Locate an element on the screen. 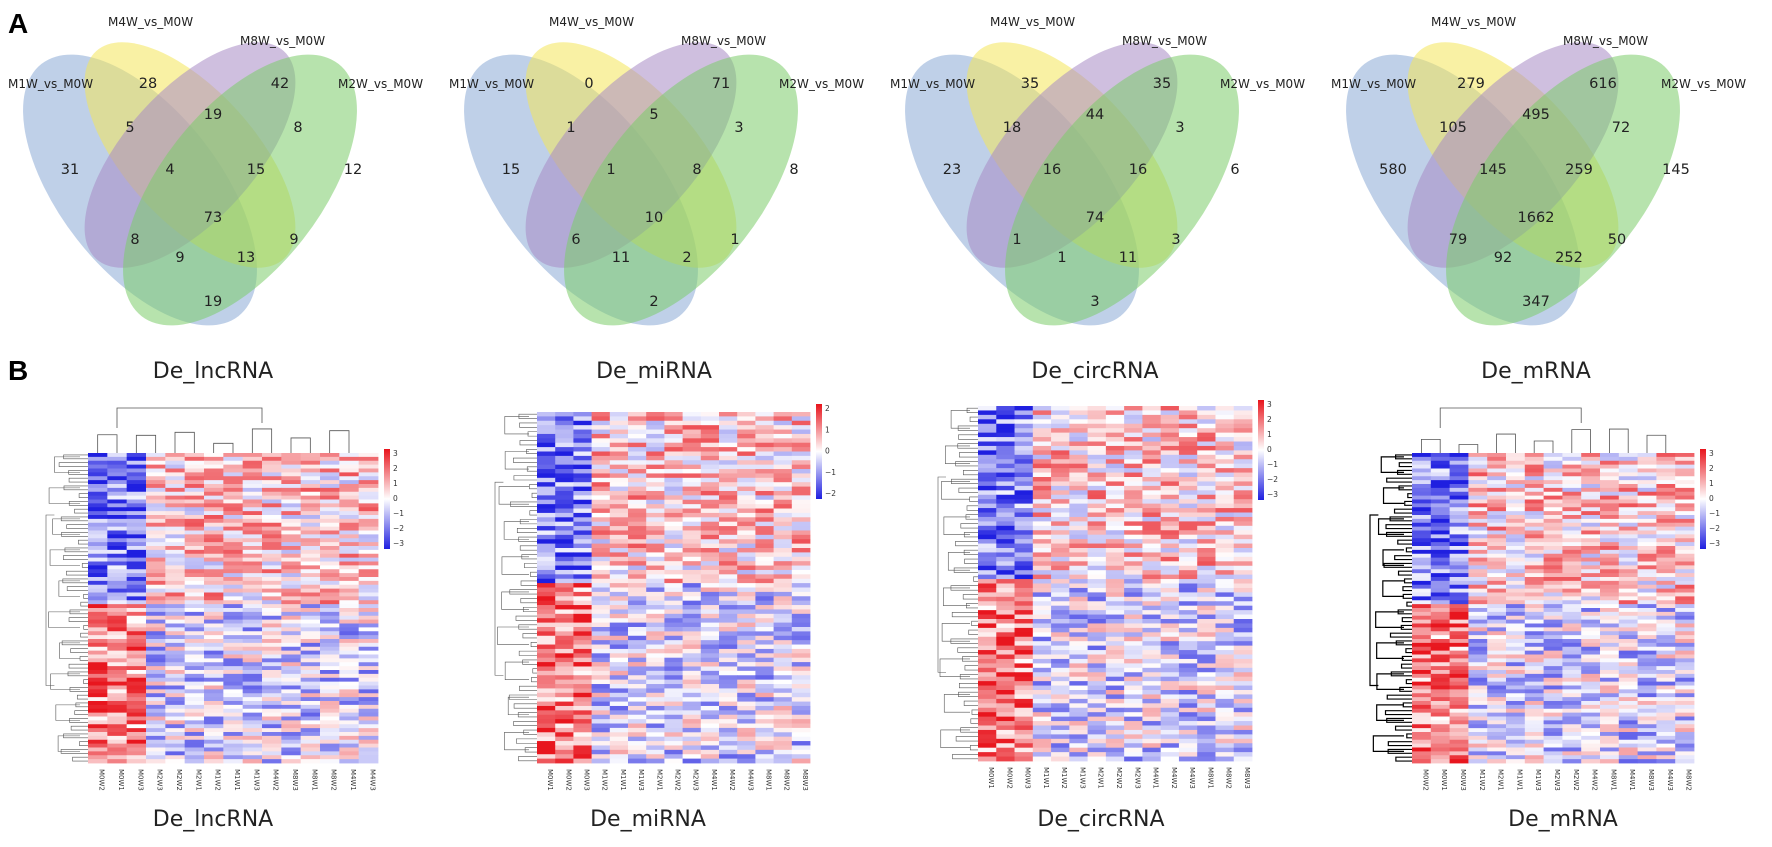 This screenshot has width=1772, height=847. heatmap-column-label: M1W1 is located at coordinates (1046, 778).